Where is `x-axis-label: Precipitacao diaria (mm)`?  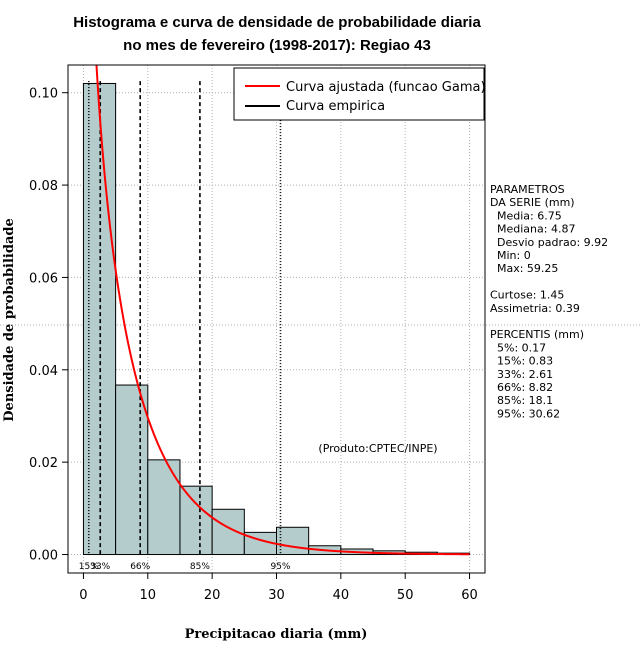
x-axis-label: Precipitacao diaria (mm) is located at coordinates (276, 634).